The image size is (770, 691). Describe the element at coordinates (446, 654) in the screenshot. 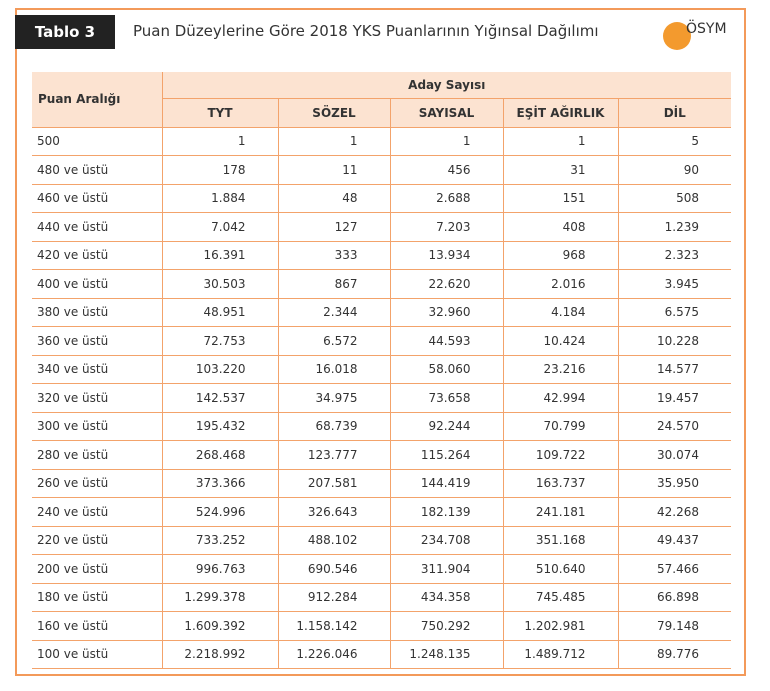

I see `cell: 1.248.135` at that location.